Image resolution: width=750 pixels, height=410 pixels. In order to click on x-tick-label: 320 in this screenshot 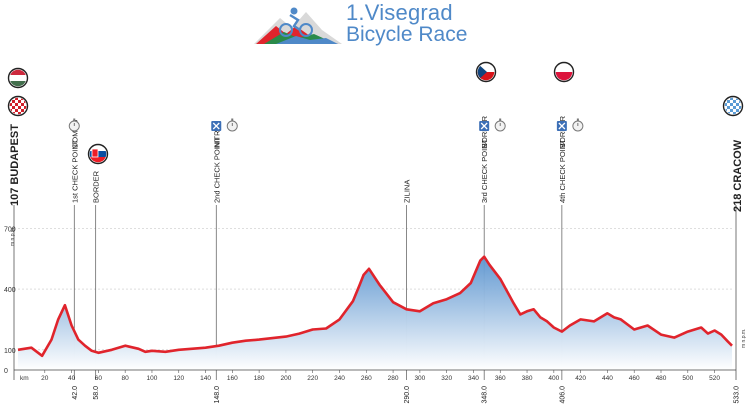, I will do `click(446, 378)`.